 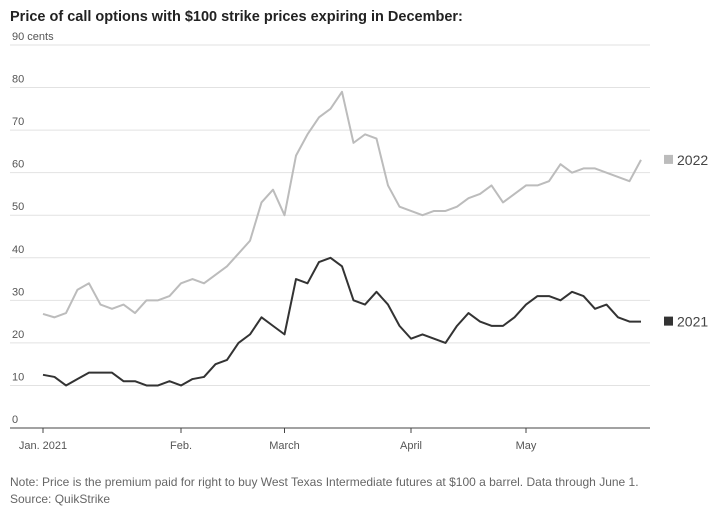 I want to click on x-tick-label: April, so click(x=411, y=446).